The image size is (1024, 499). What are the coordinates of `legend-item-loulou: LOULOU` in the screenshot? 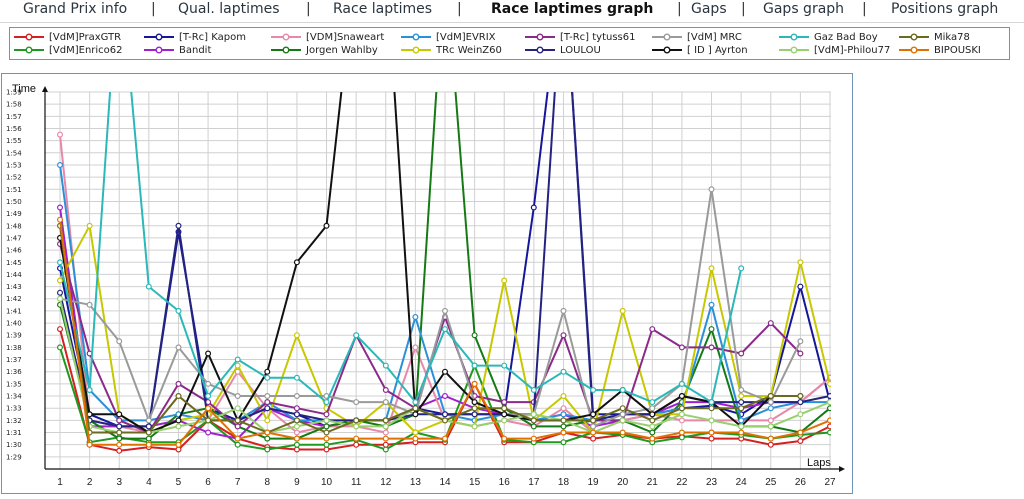 It's located at (562, 50).